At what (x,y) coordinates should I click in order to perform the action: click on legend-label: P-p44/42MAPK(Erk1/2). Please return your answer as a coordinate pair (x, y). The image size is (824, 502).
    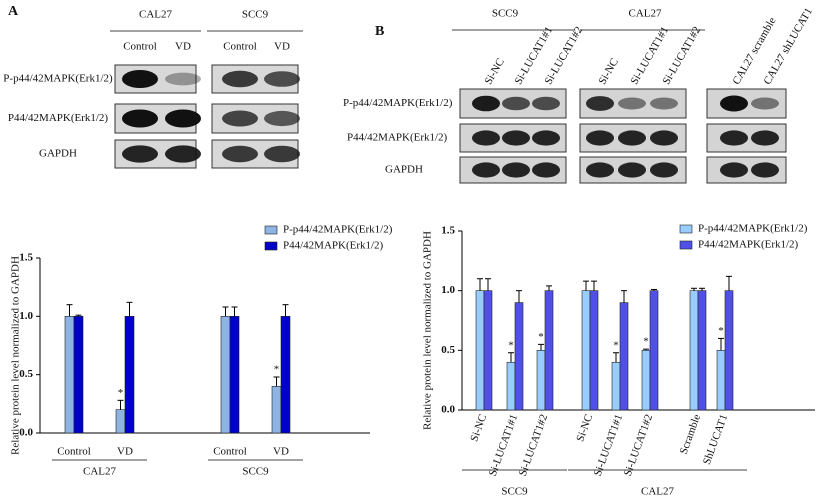
    Looking at the image, I should click on (338, 230).